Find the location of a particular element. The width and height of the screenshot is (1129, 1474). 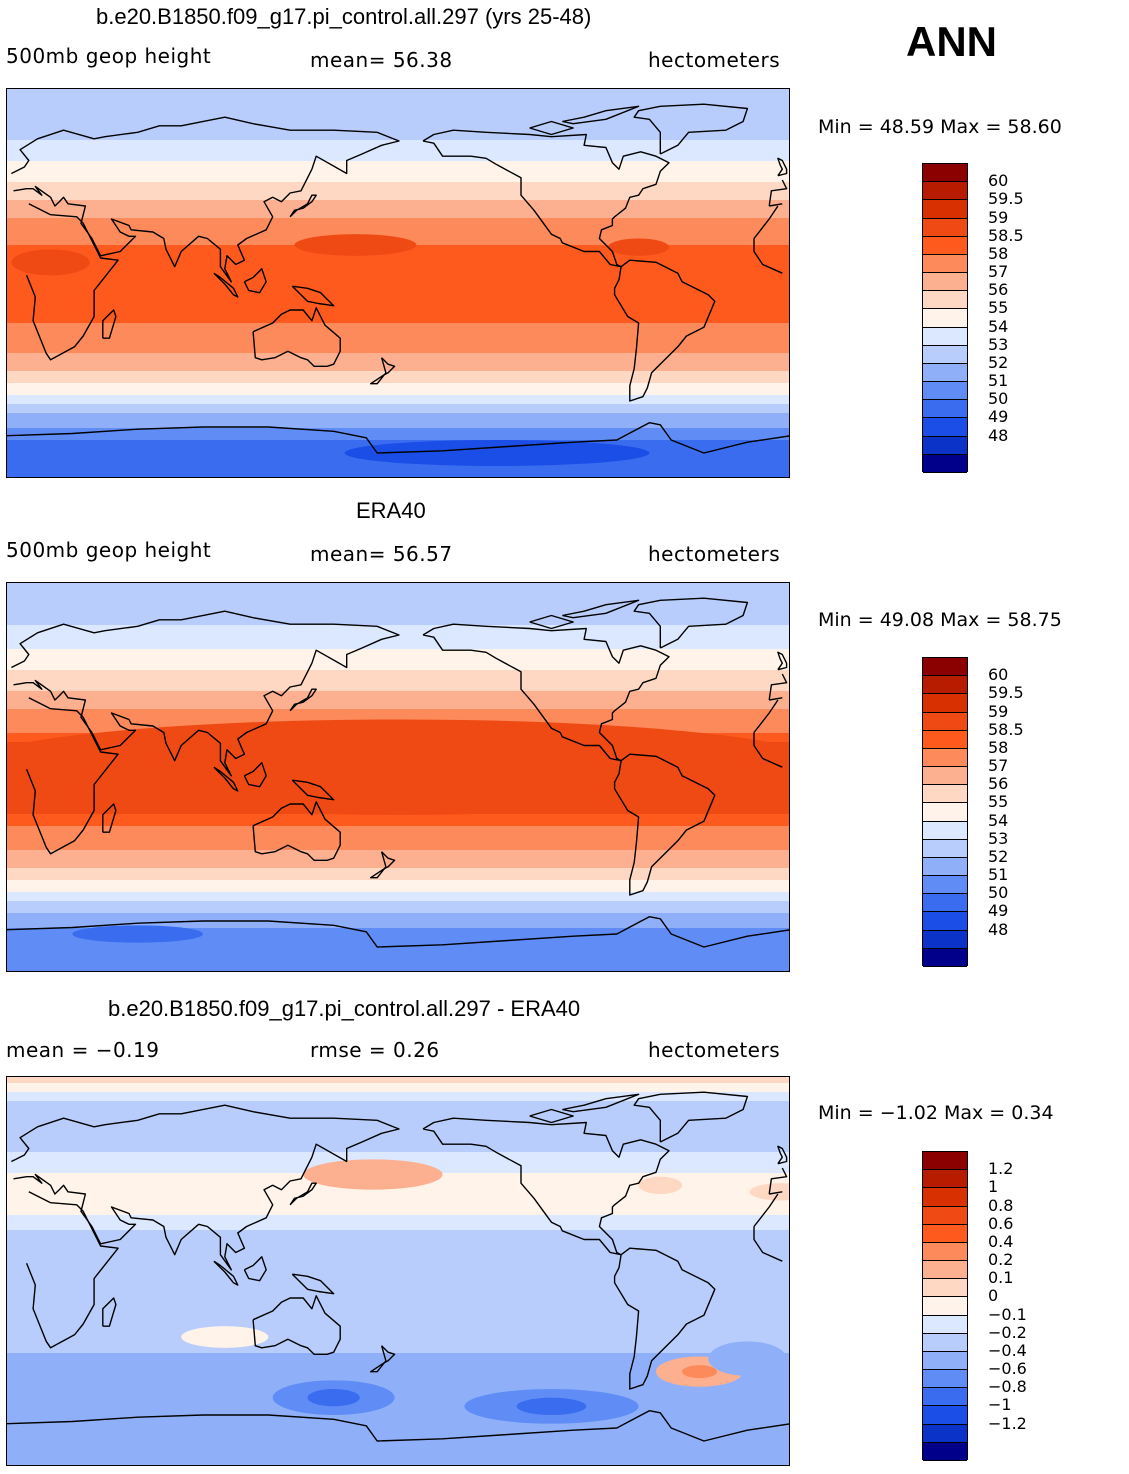

colorbar is located at coordinates (945, 1306).